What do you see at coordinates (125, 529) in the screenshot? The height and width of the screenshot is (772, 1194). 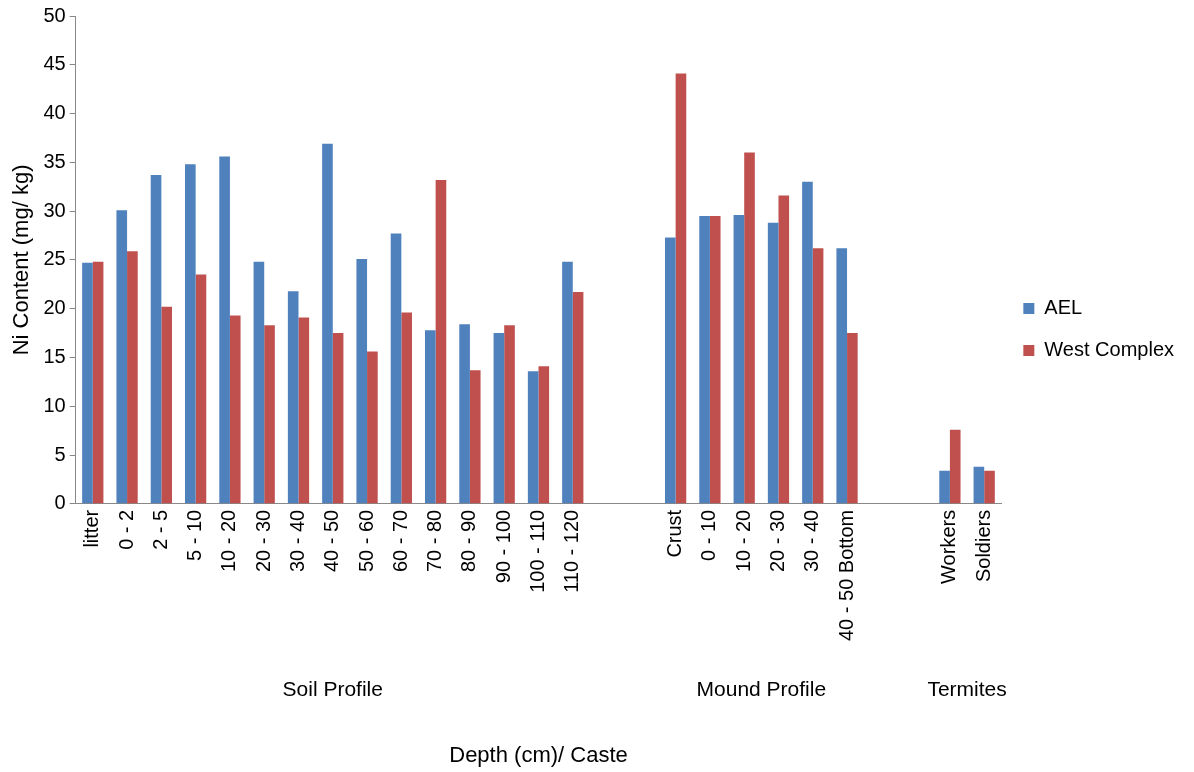 I see `x-tick-label: 0 - 2` at bounding box center [125, 529].